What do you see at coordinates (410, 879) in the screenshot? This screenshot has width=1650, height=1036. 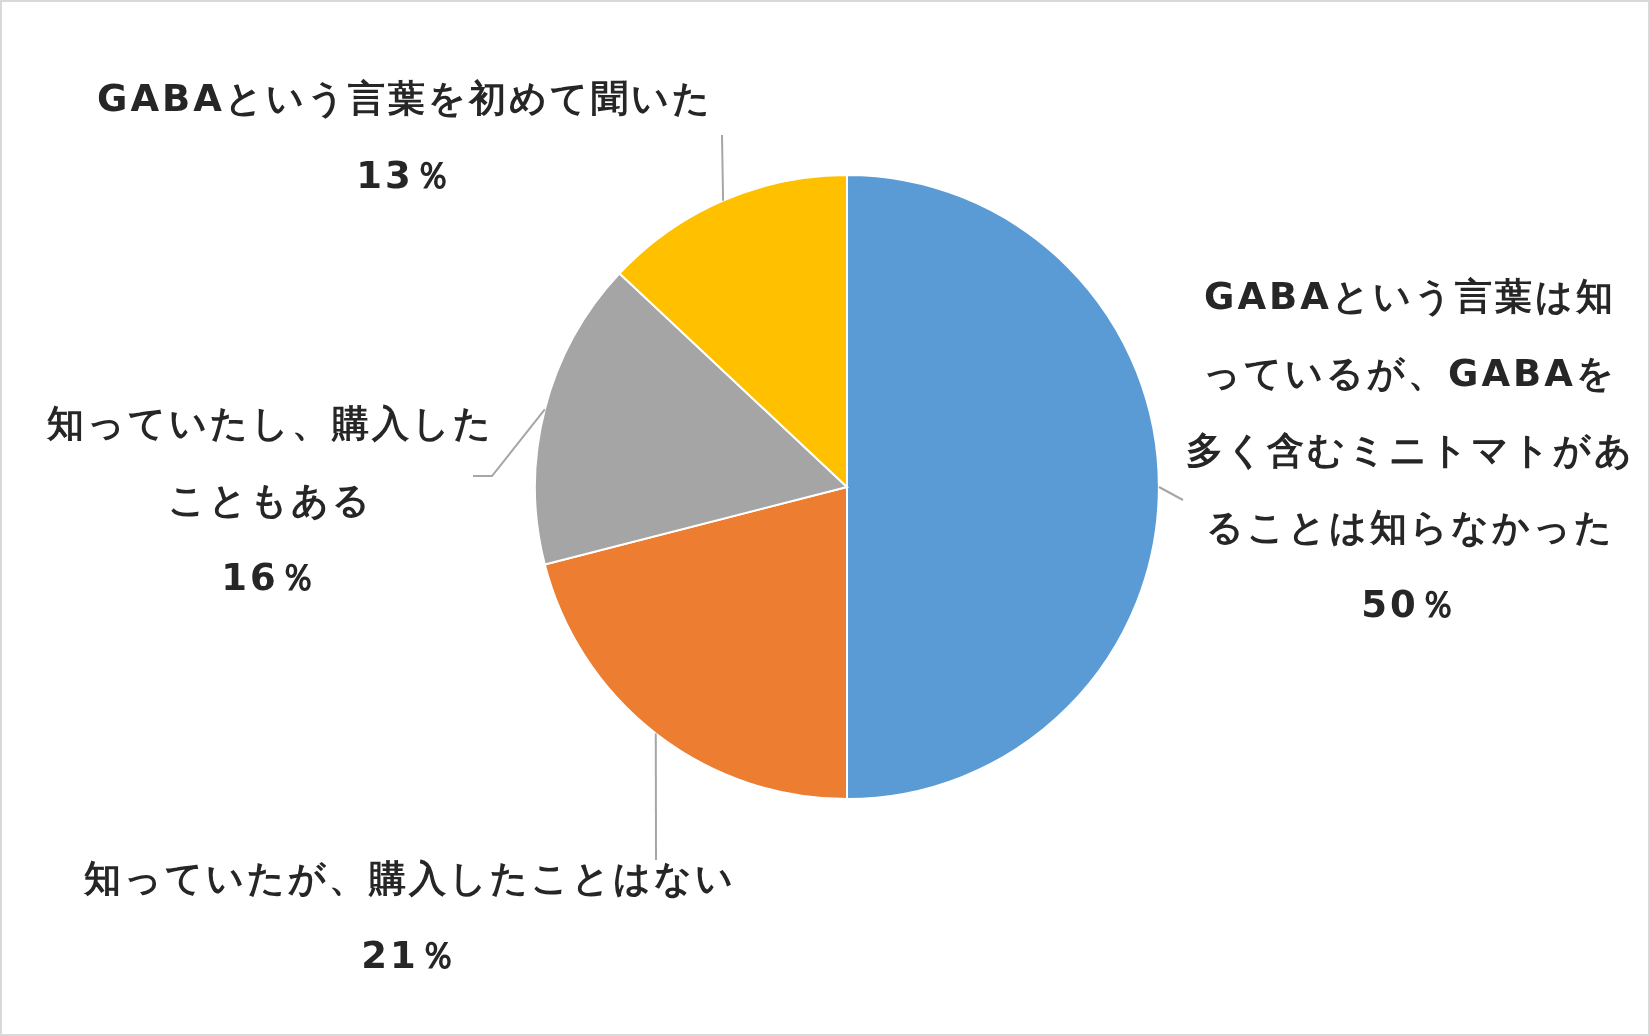 I see `slice-label: 知っていたが、購入したことはない` at bounding box center [410, 879].